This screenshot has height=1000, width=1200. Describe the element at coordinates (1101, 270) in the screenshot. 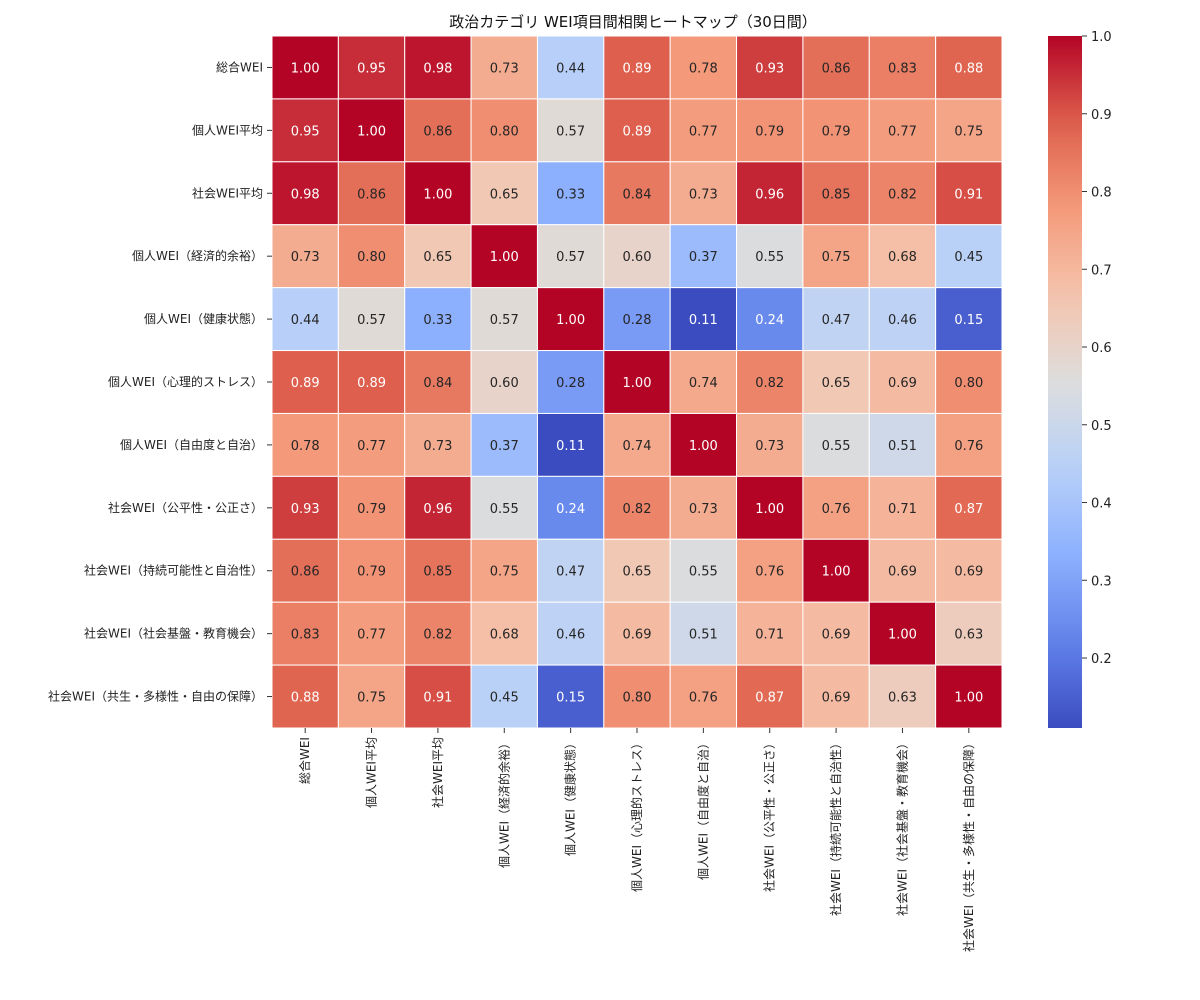

I see `colorbar-tick-label: 0.7` at that location.